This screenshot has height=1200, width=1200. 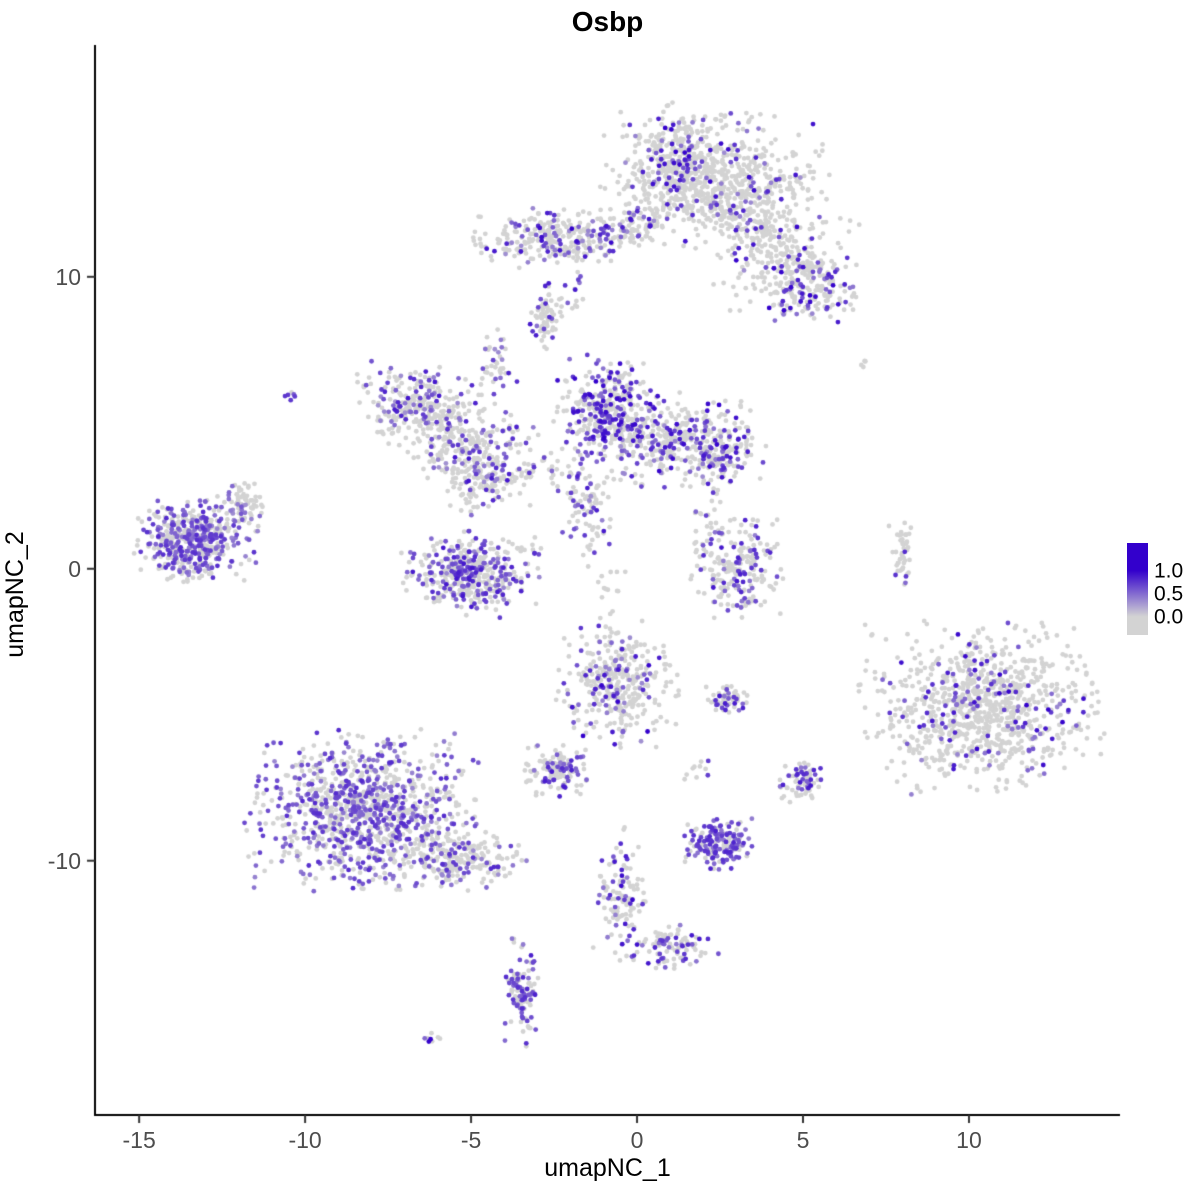 I want to click on legend-tick-label: 1.0, so click(x=1169, y=571).